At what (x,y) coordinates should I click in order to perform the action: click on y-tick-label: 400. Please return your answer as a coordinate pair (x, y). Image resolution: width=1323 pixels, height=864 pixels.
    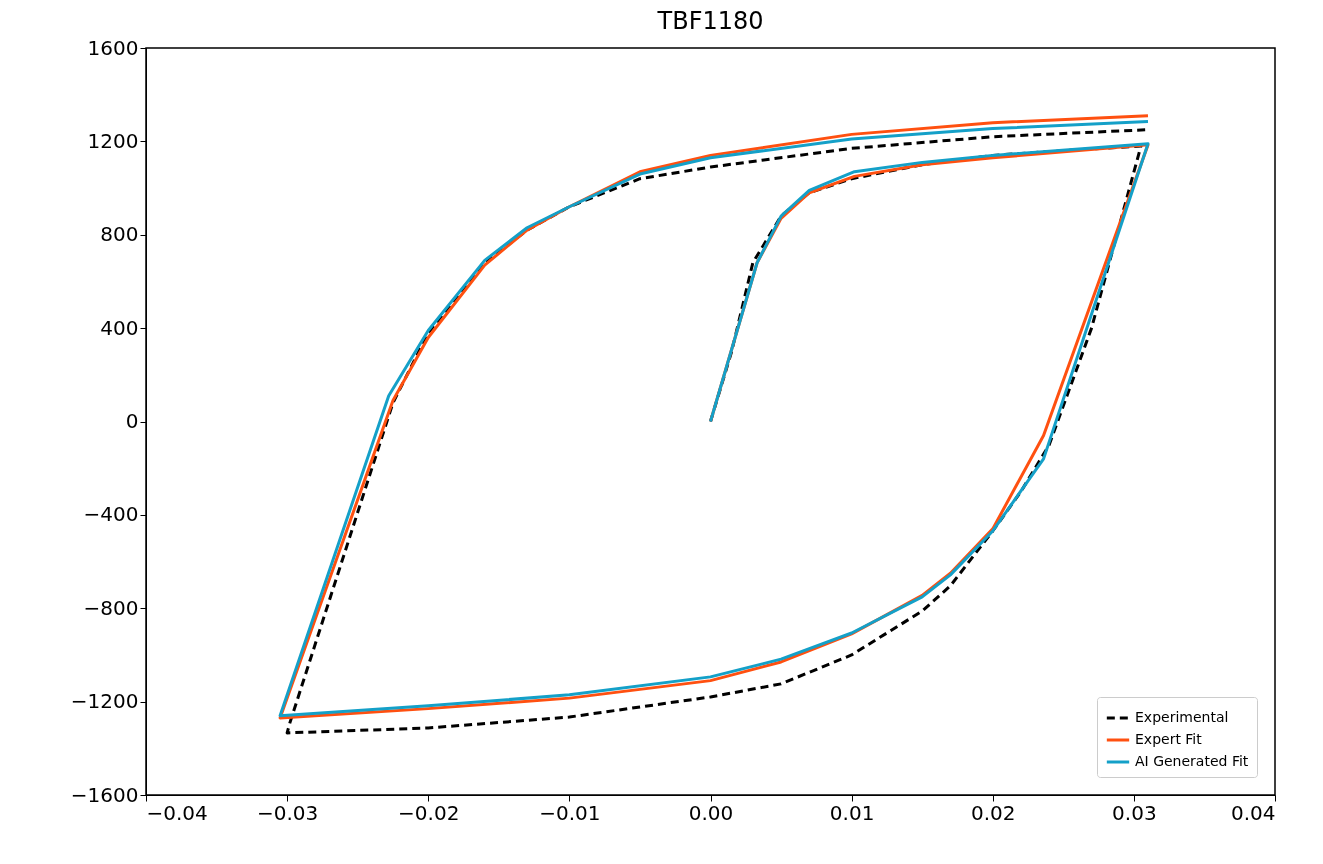
    Looking at the image, I should click on (119, 327).